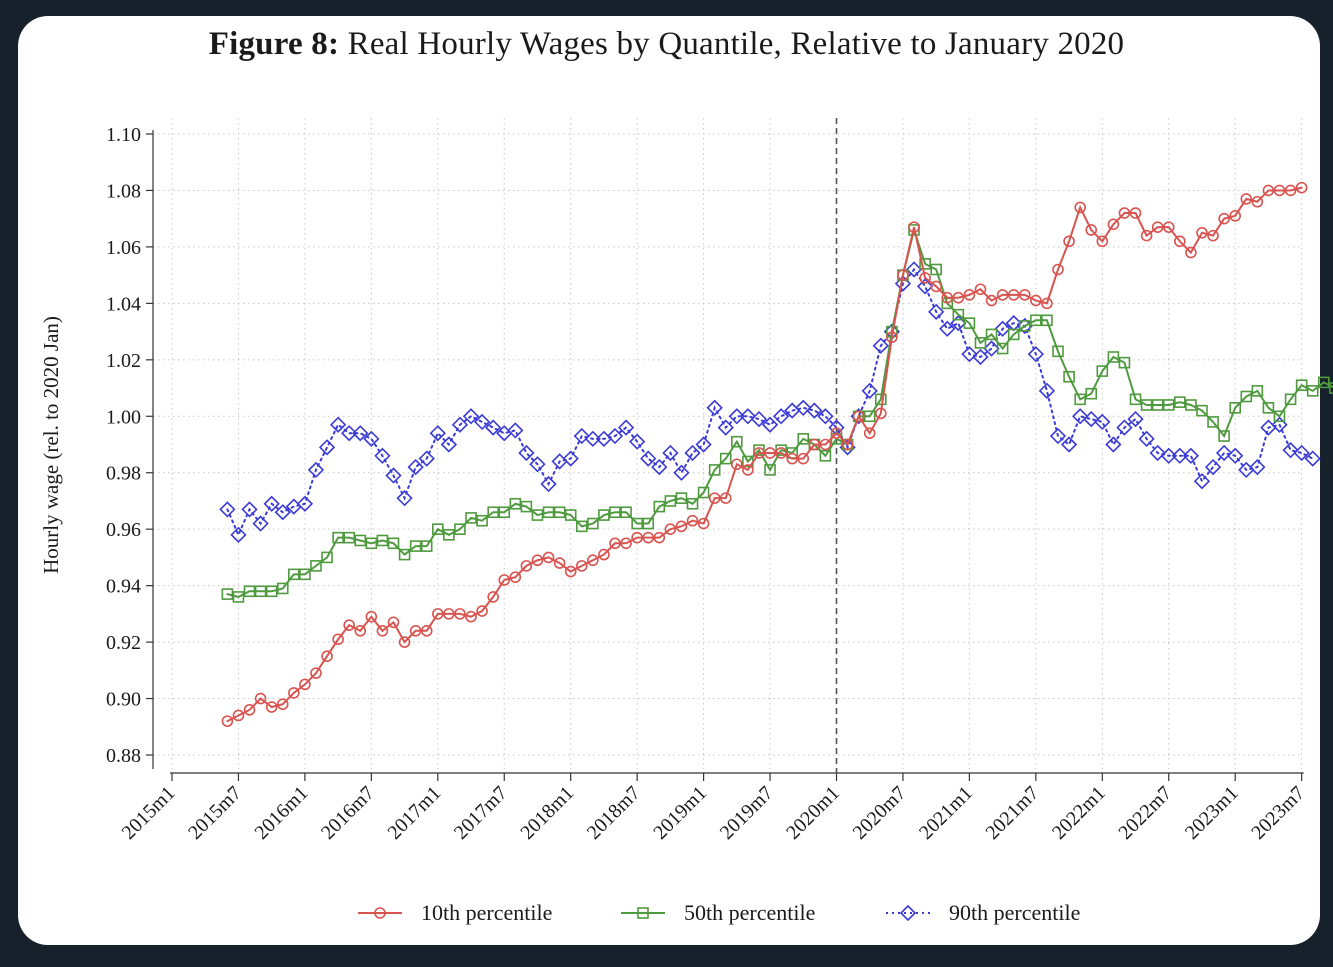  I want to click on y-axis-label: Hourly wage (rel. to 2020 Jan), so click(51, 445).